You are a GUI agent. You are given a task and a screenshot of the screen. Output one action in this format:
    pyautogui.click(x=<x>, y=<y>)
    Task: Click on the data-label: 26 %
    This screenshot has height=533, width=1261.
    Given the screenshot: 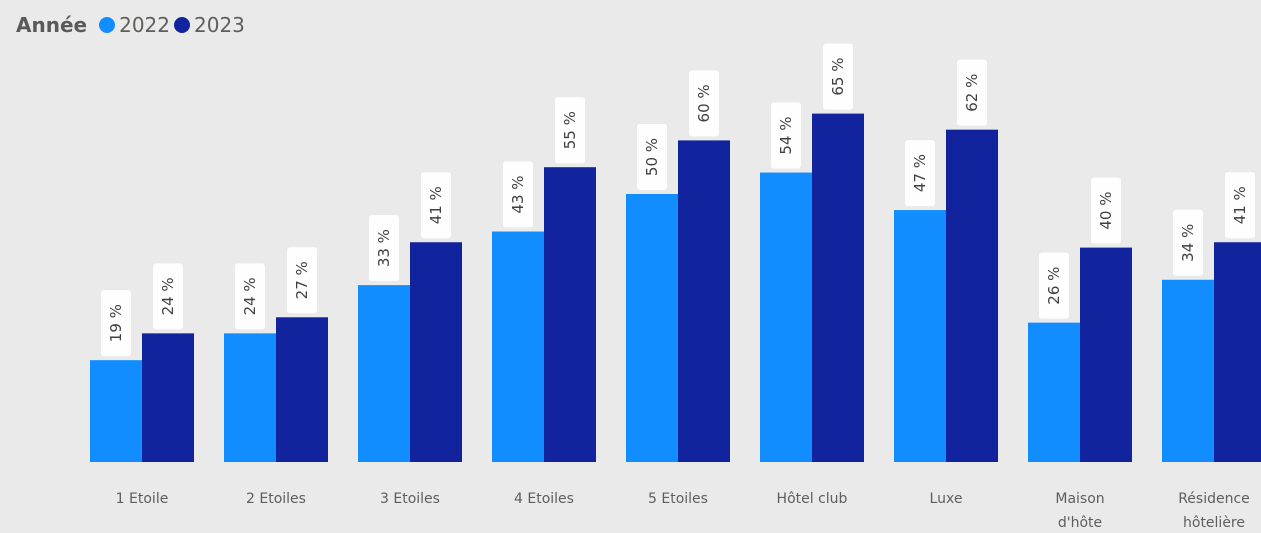 What is the action you would take?
    pyautogui.click(x=1054, y=286)
    